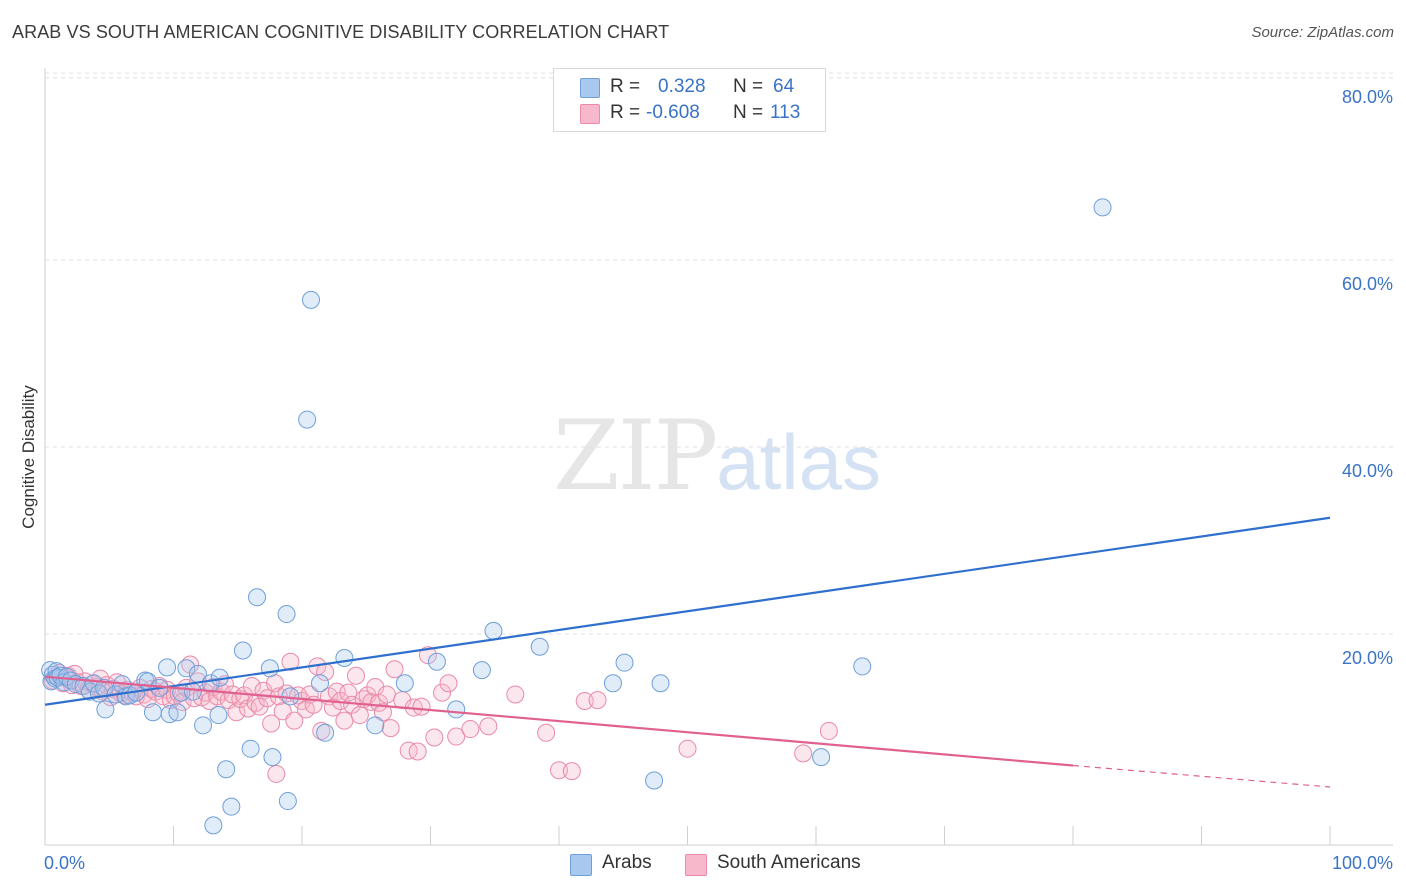  I want to click on watermark-zip: ZIP, so click(635, 456).